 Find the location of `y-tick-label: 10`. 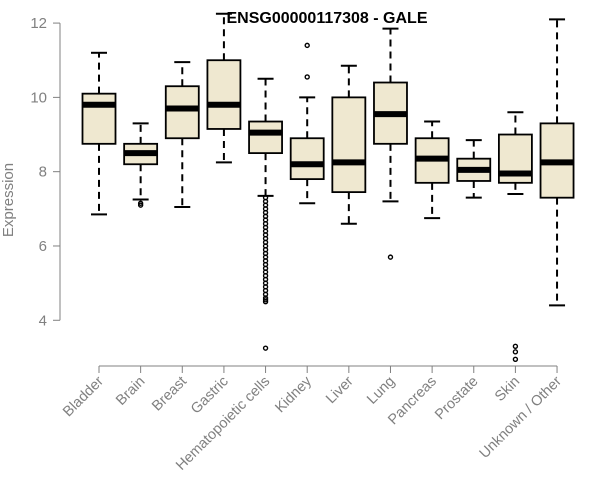

y-tick-label: 10 is located at coordinates (38, 97).